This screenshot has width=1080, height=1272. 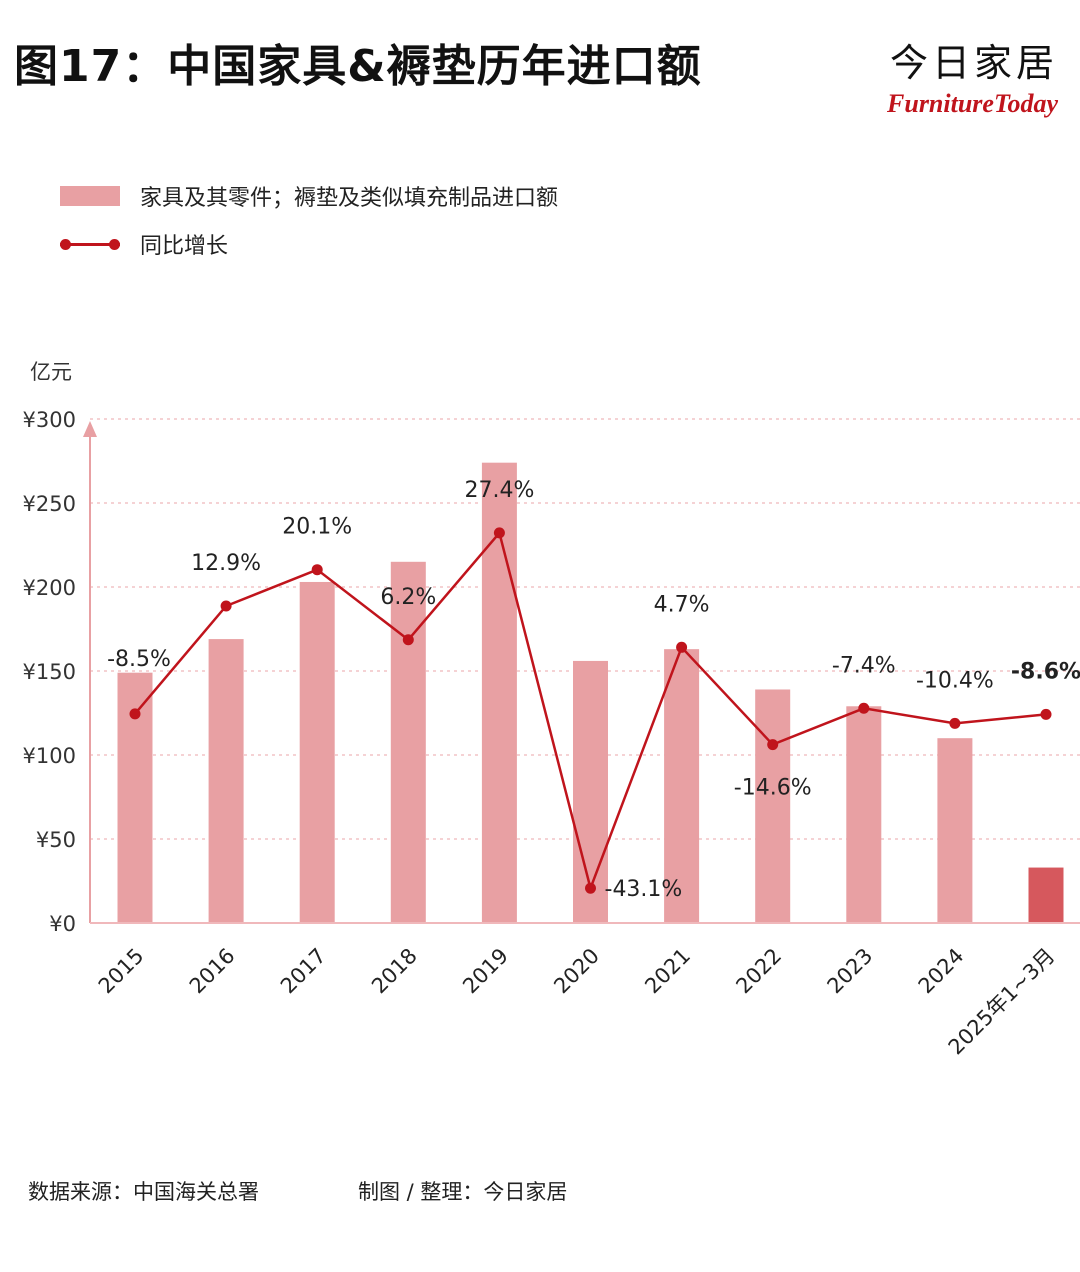 I want to click on growth-point-2023, so click(x=864, y=708).